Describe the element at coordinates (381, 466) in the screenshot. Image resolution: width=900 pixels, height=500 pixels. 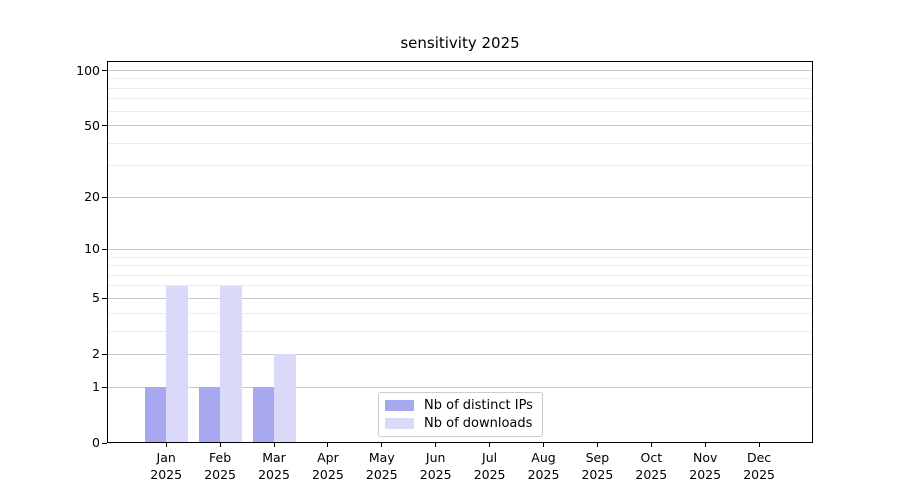
I see `x-tick-label: May 2025` at that location.